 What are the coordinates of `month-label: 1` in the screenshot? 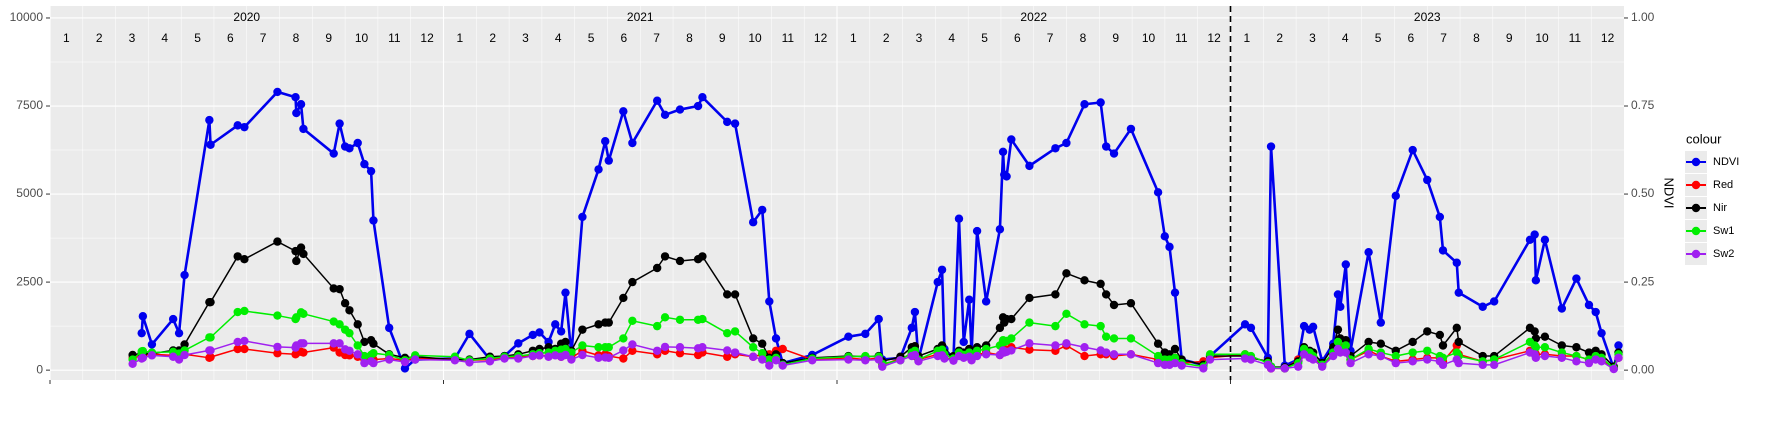 It's located at (1247, 38).